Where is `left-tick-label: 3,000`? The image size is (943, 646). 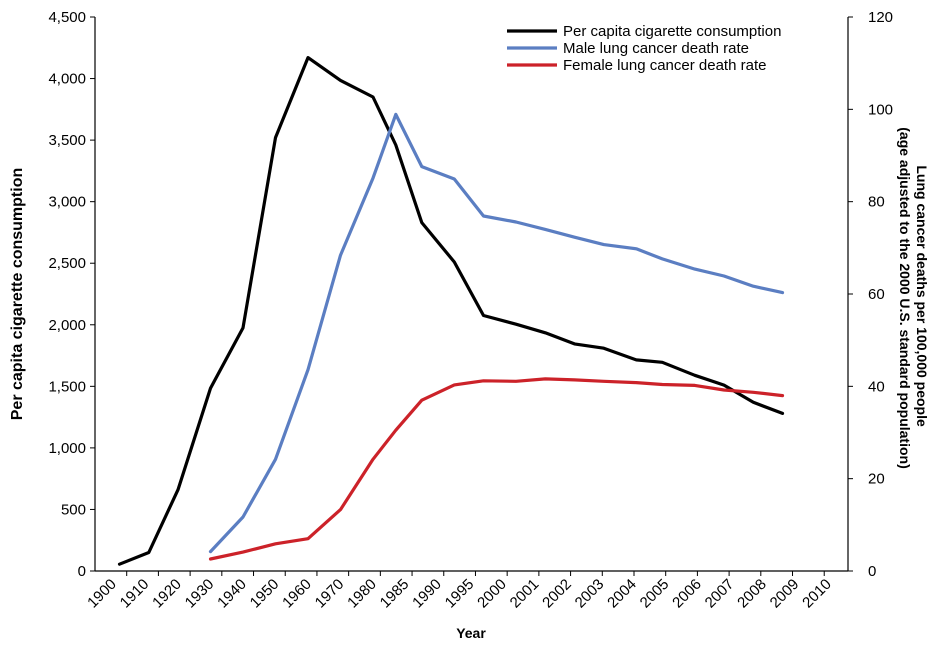
left-tick-label: 3,000 is located at coordinates (67, 202).